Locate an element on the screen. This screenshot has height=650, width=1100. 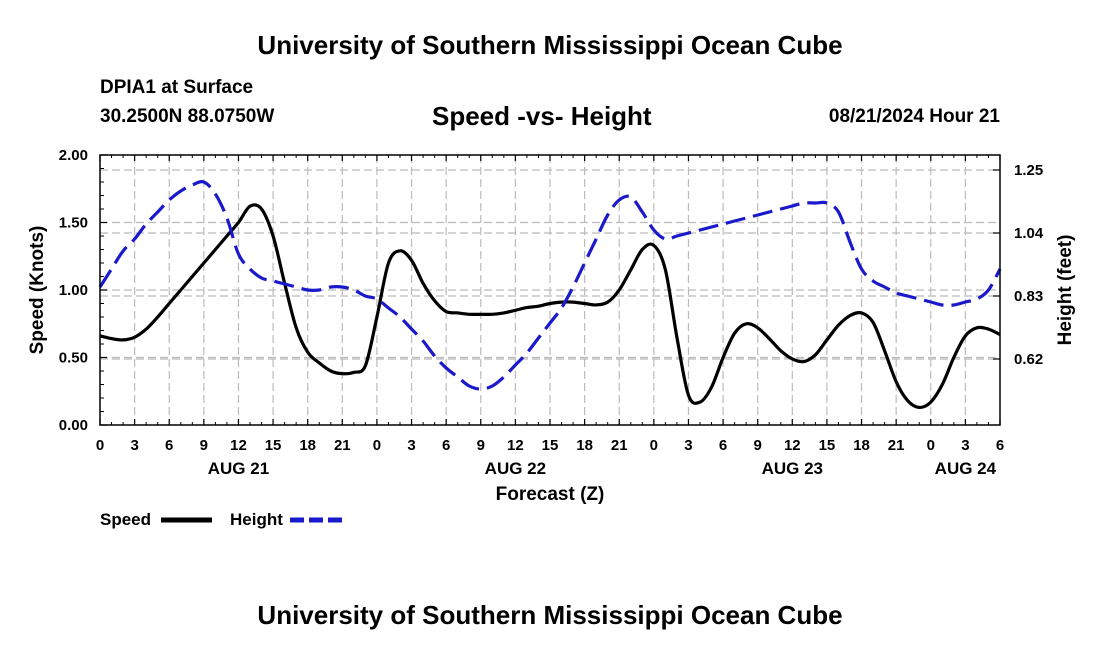
y2-tick-label: 0.62 is located at coordinates (1028, 359).